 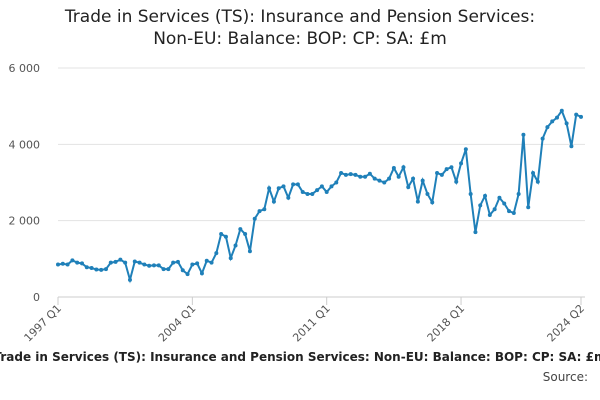 What do you see at coordinates (43, 323) in the screenshot?
I see `x-tick-label: 1997 Q1` at bounding box center [43, 323].